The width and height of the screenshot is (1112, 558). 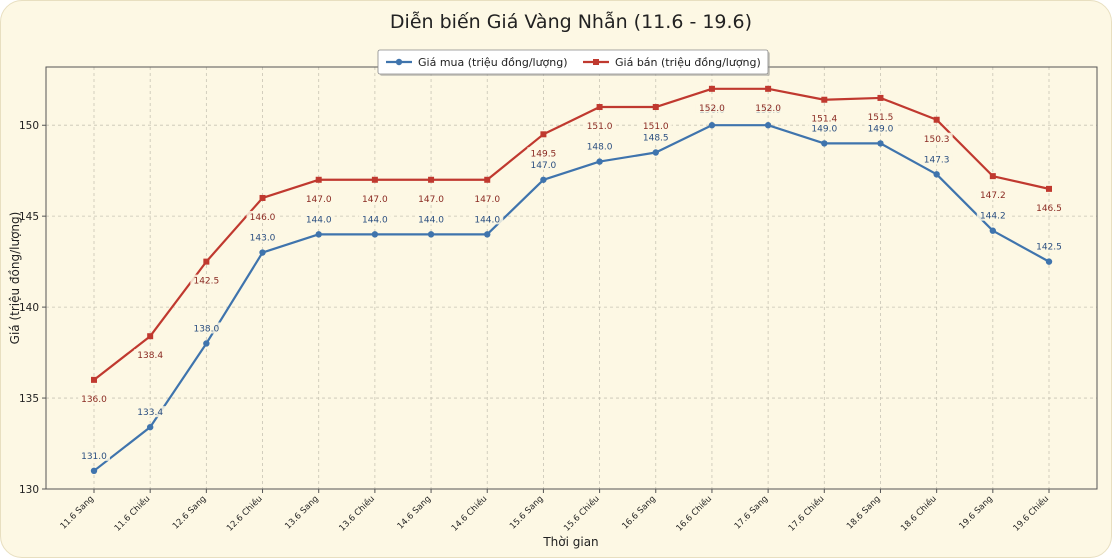 What do you see at coordinates (638, 512) in the screenshot?
I see `x-tick-label: 16.6 Sang` at bounding box center [638, 512].